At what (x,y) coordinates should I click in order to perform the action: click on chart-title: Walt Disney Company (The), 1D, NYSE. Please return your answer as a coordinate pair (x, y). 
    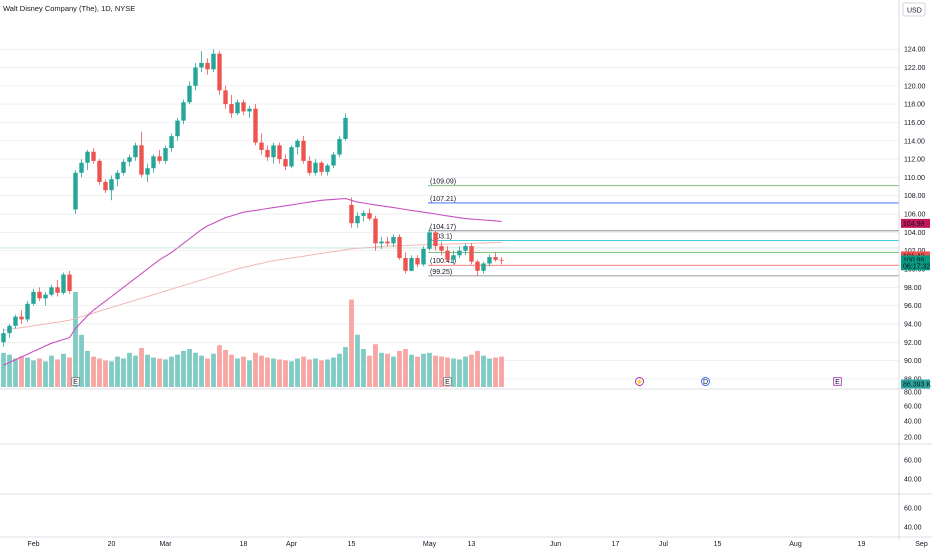
    Looking at the image, I should click on (69, 8).